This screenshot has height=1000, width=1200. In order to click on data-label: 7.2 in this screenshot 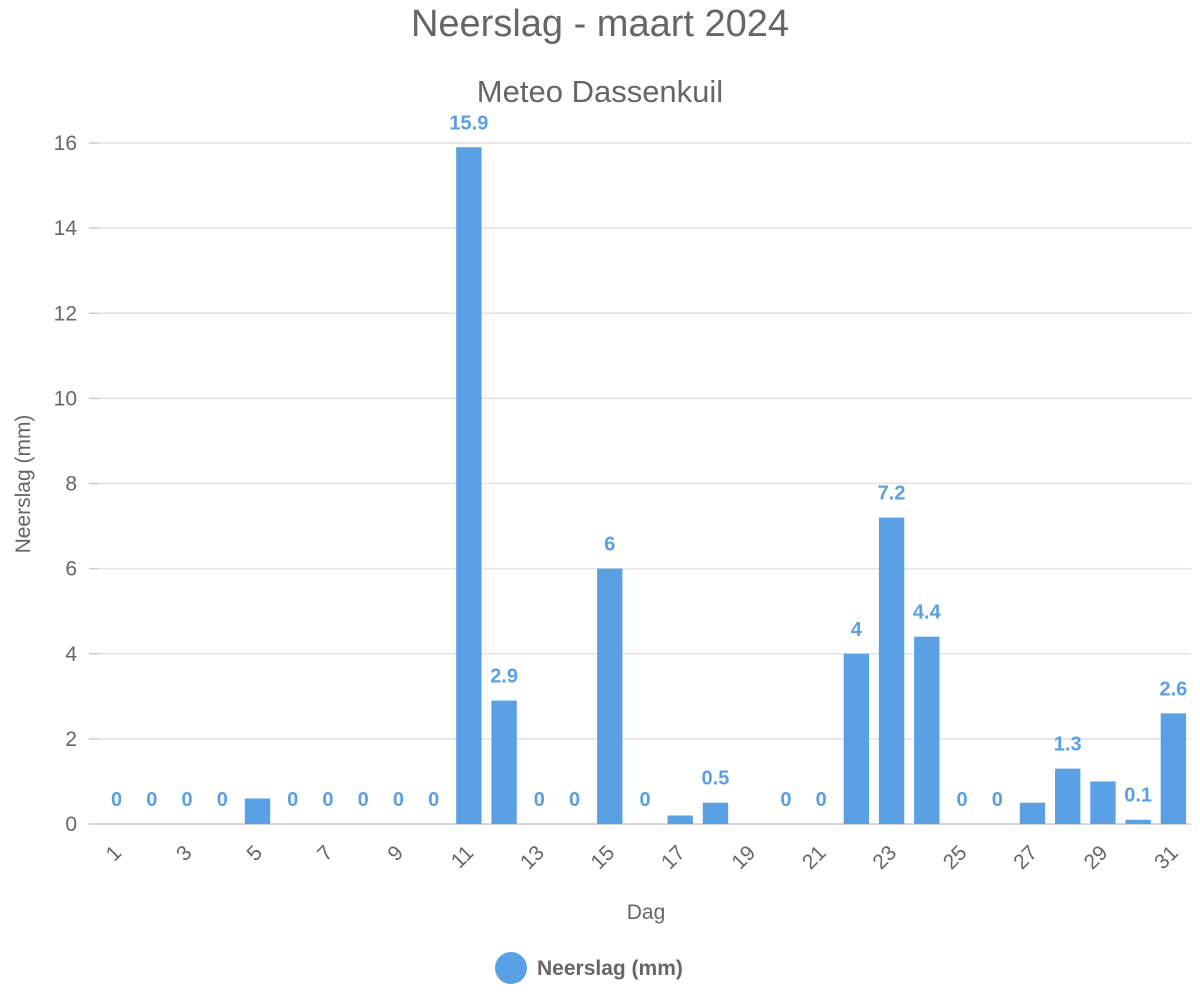, I will do `click(892, 494)`.